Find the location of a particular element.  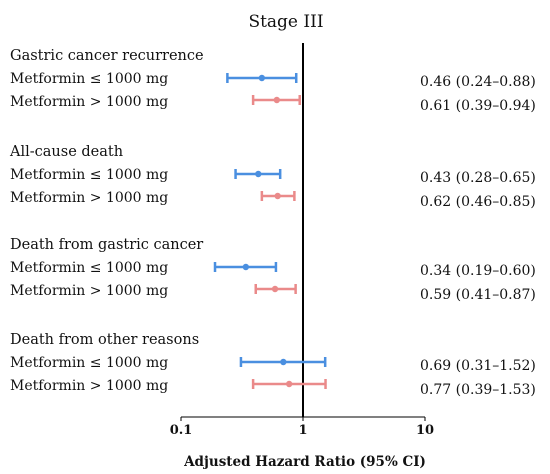

hazard-ratio-value: 0.43 (0.28–0.65) is located at coordinates (478, 178).